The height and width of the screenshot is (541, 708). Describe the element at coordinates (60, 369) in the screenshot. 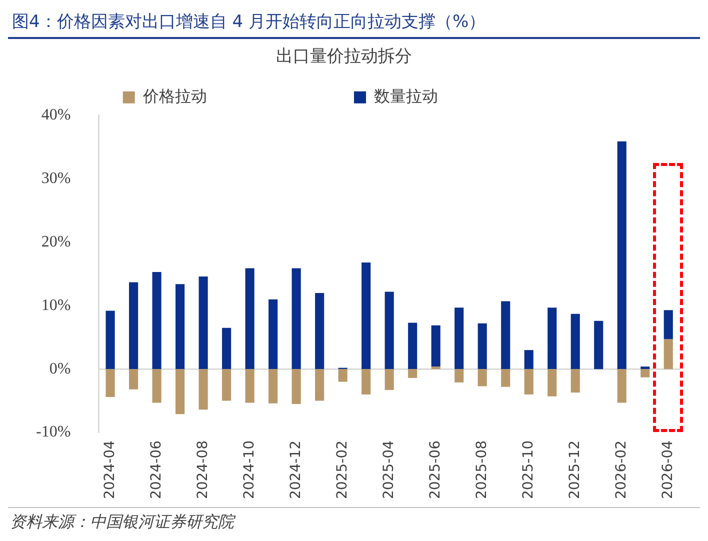

I see `y-tick-label: 0%` at that location.